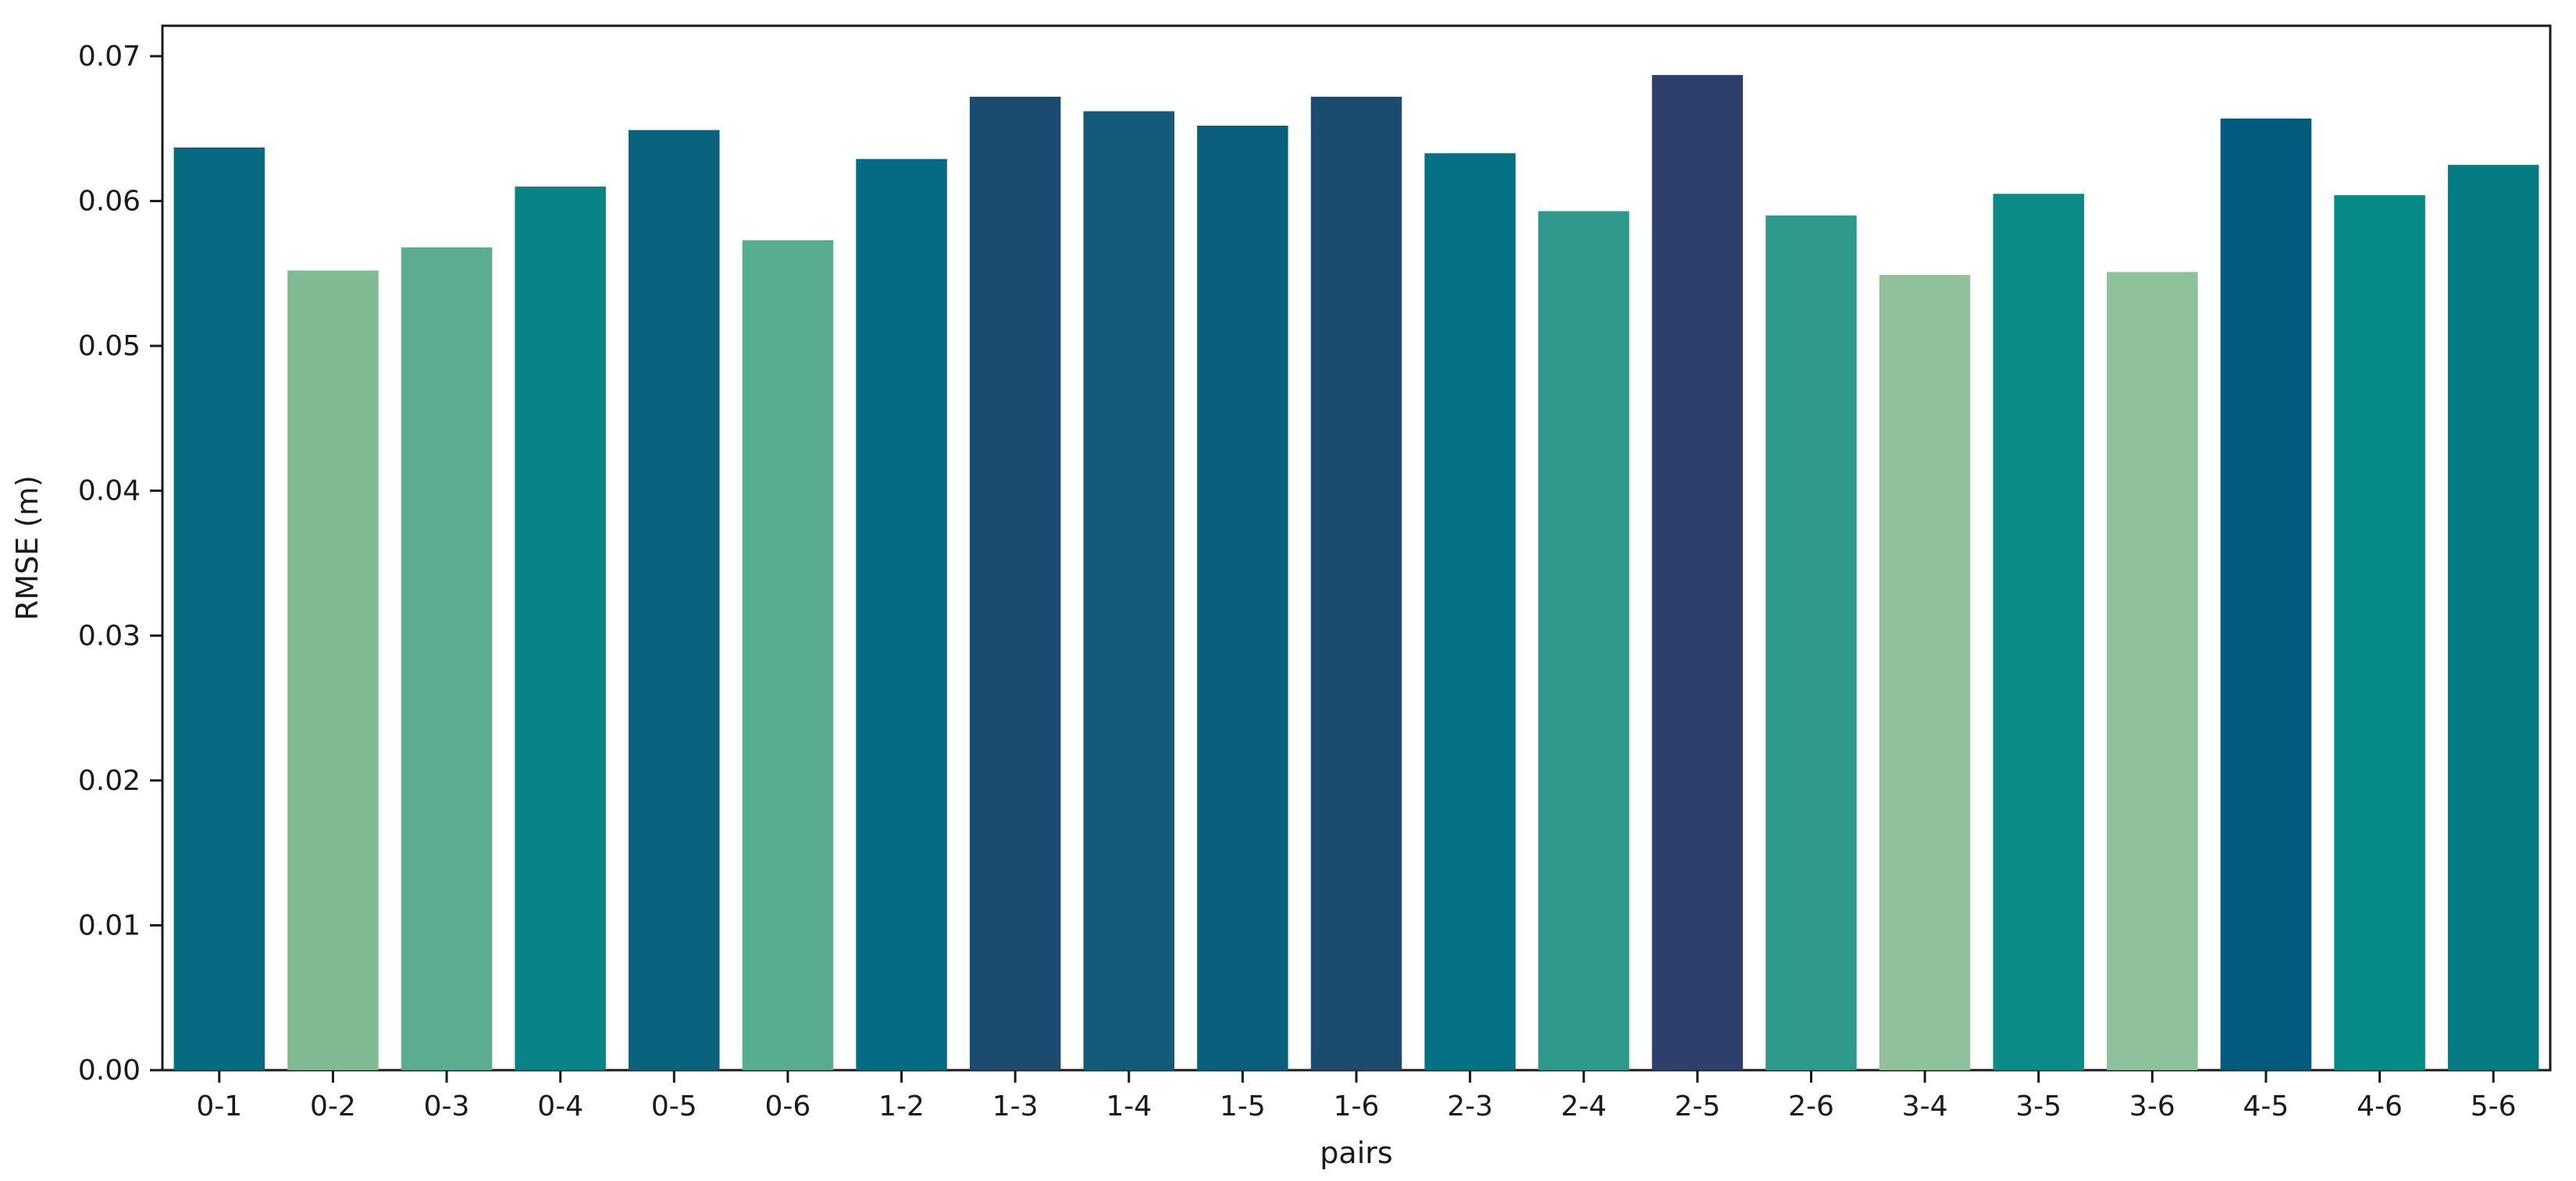 Image resolution: width=2576 pixels, height=1181 pixels. I want to click on x-tick-label: 2-6, so click(1811, 1106).